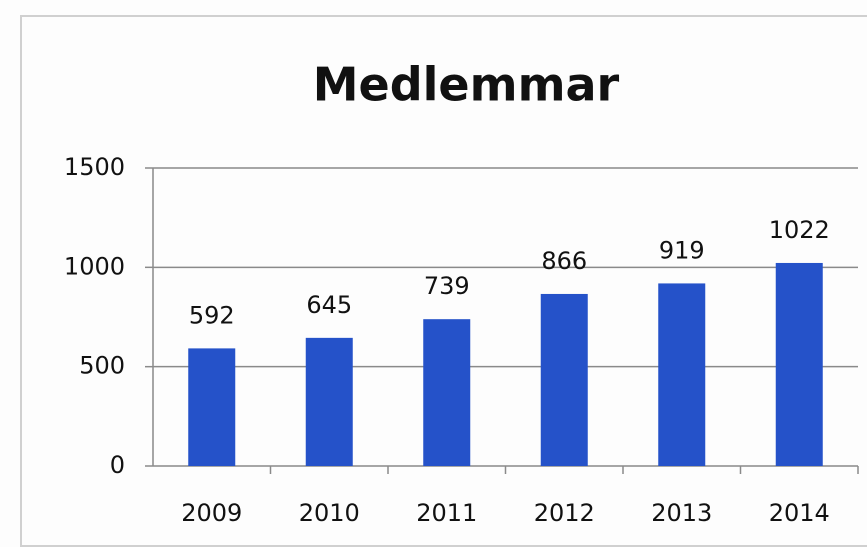 The width and height of the screenshot is (867, 547). What do you see at coordinates (212, 315) in the screenshot?
I see `data-label: 592` at bounding box center [212, 315].